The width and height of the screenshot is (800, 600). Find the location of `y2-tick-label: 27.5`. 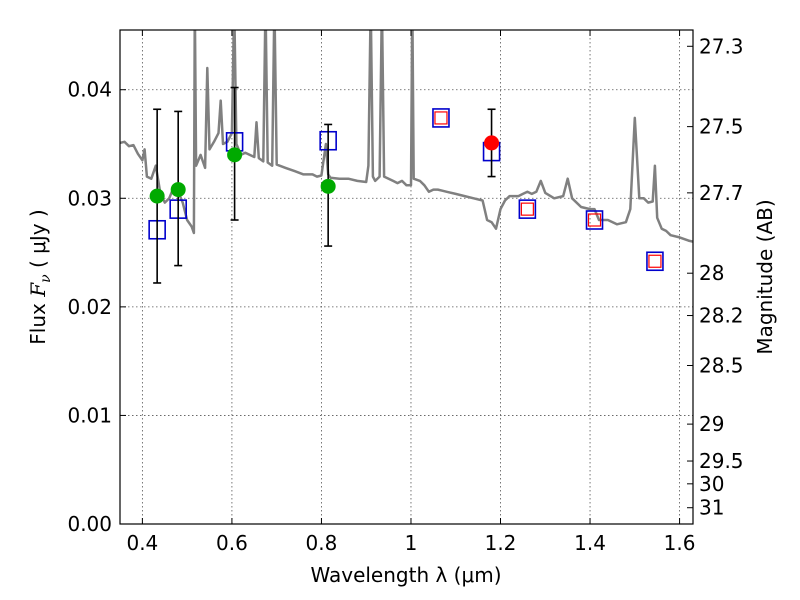

y2-tick-label: 27.5 is located at coordinates (721, 127).